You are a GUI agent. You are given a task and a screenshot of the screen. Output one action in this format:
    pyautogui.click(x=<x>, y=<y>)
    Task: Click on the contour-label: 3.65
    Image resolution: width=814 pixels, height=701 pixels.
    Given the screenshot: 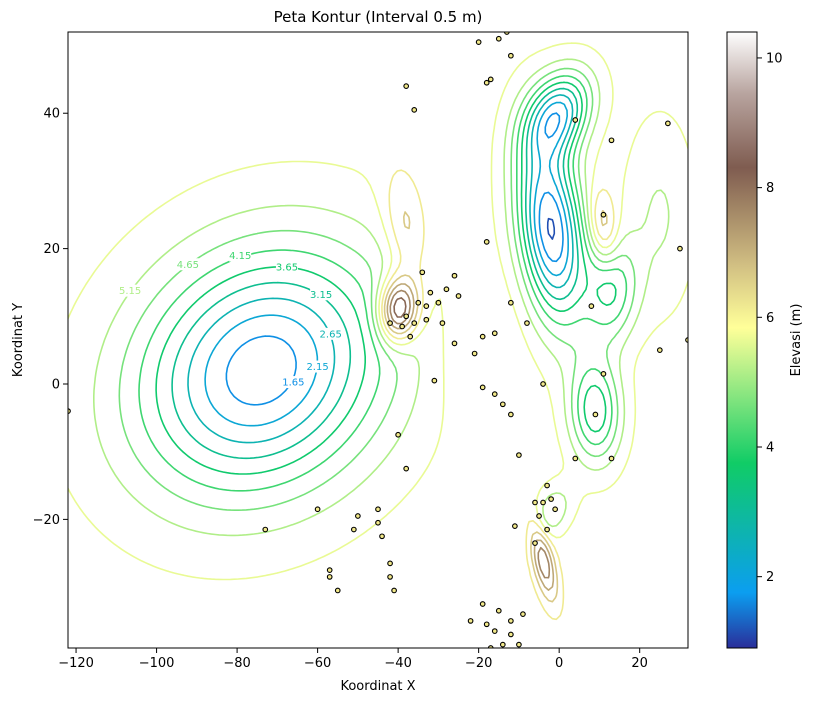 What is the action you would take?
    pyautogui.click(x=286, y=266)
    